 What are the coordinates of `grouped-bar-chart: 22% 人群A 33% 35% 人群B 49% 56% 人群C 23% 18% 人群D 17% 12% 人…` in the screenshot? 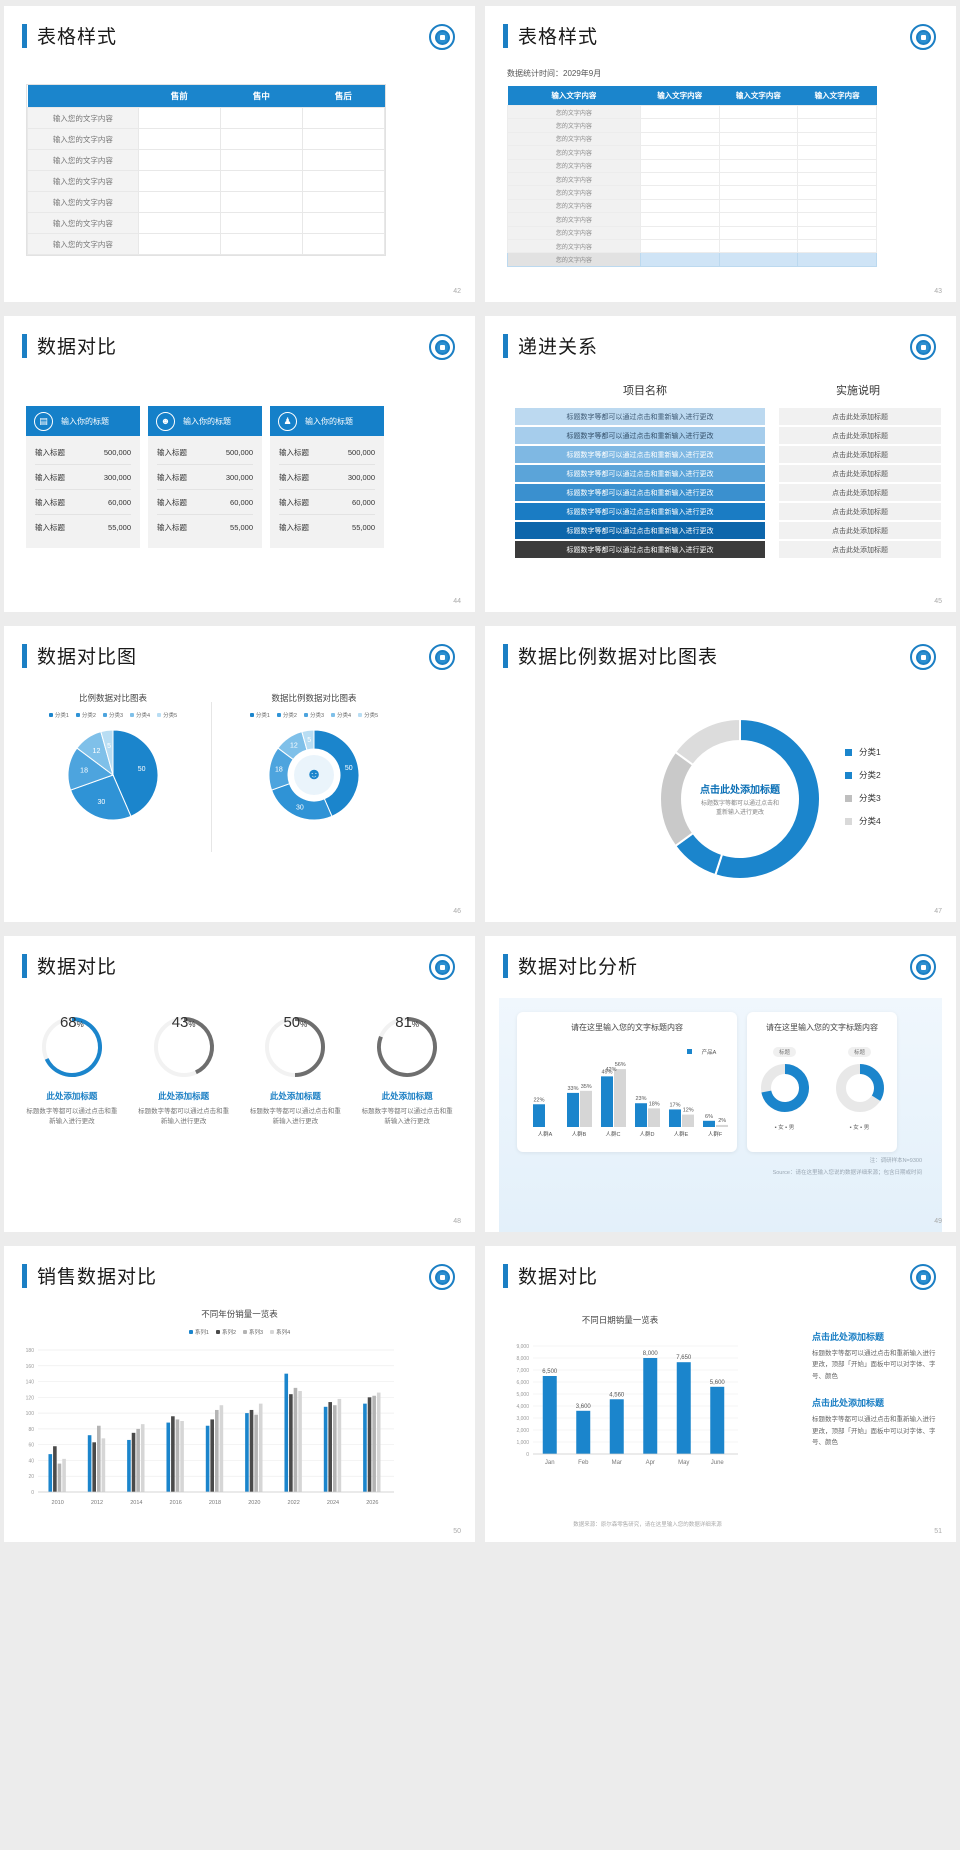 It's located at (627, 1091).